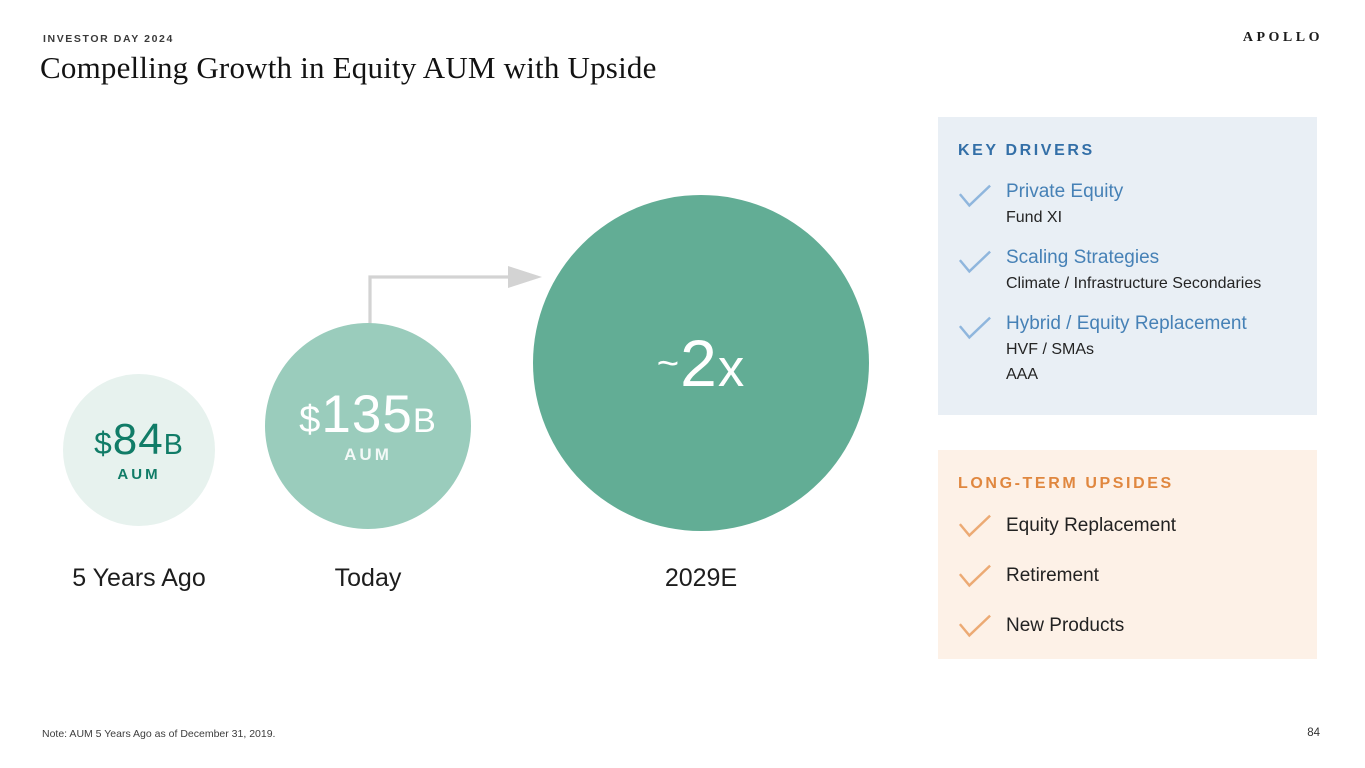 The image size is (1365, 768). Describe the element at coordinates (1126, 323) in the screenshot. I see `item-title: Hybrid / Equity Replacement` at that location.